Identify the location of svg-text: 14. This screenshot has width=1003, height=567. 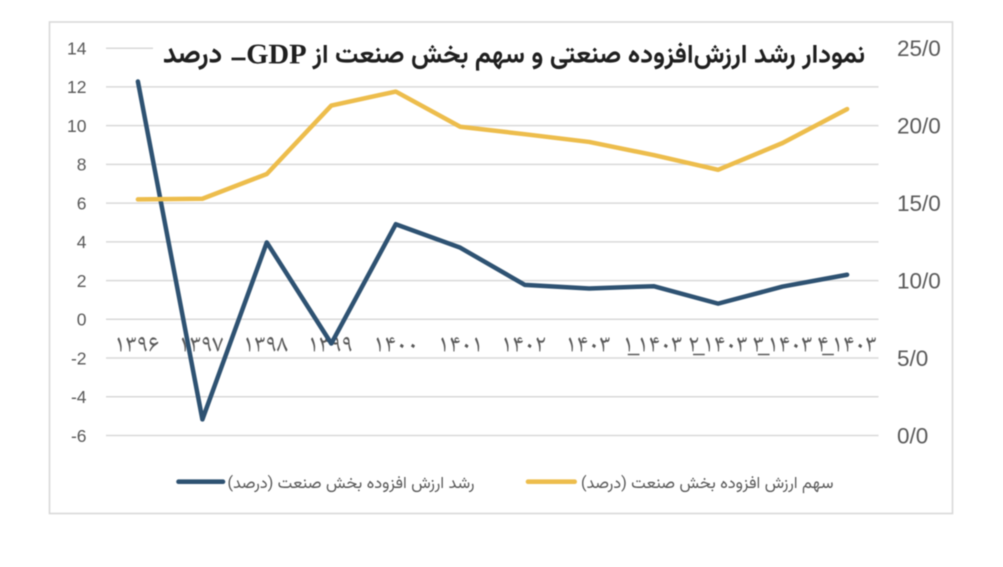
(77, 49).